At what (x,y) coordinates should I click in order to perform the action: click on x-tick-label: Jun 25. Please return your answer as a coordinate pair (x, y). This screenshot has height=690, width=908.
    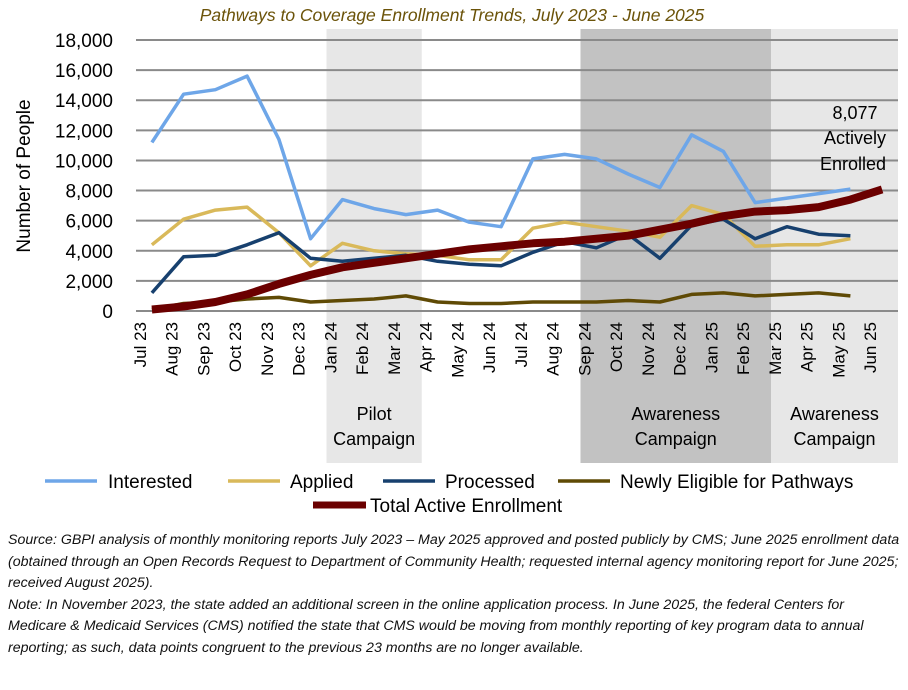
    Looking at the image, I should click on (870, 347).